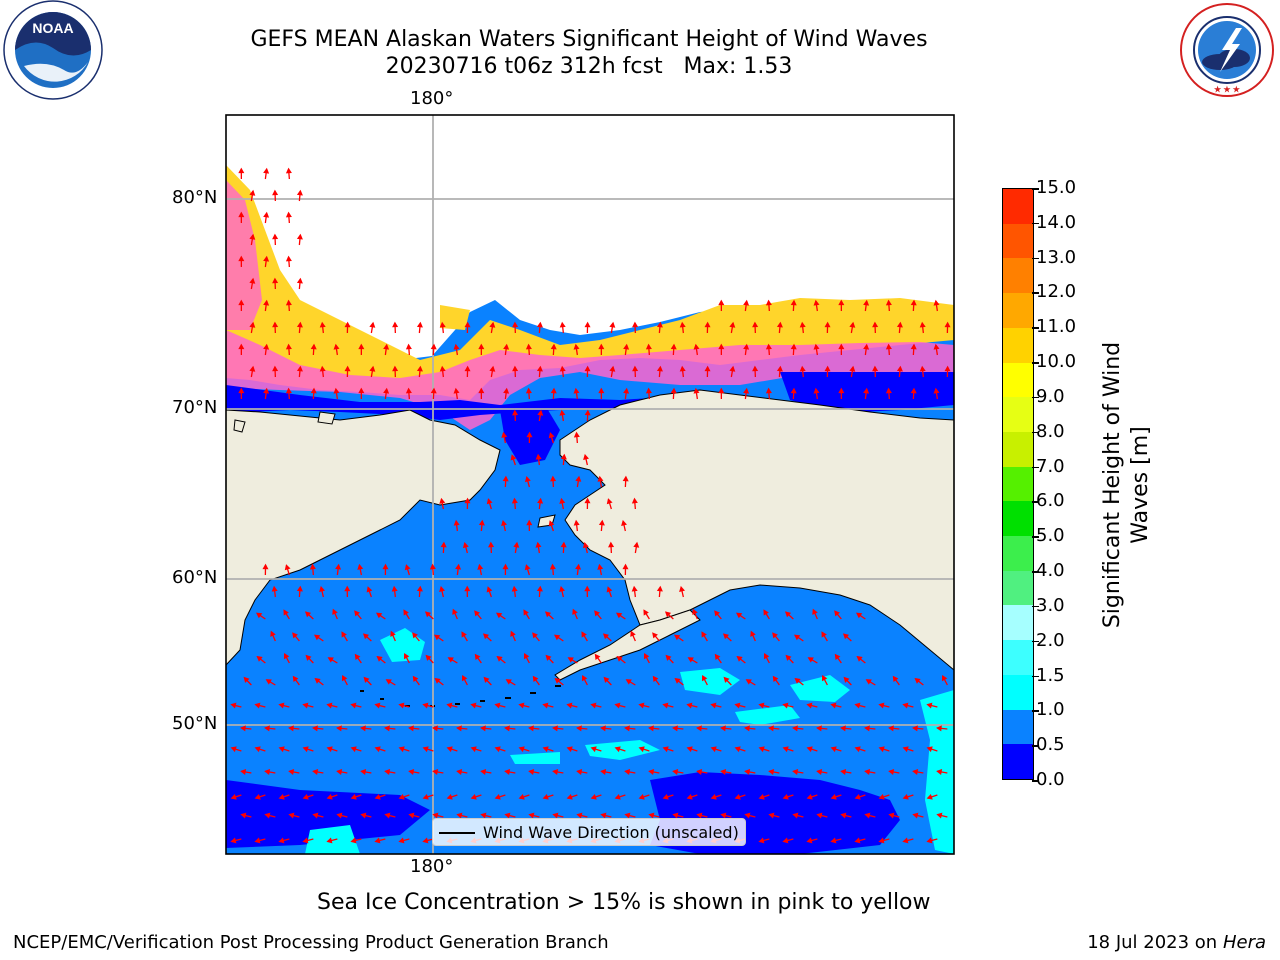 Image resolution: width=1280 pixels, height=960 pixels. Describe the element at coordinates (1048, 396) in the screenshot. I see `colorbar-tick-label: 9.0` at that location.